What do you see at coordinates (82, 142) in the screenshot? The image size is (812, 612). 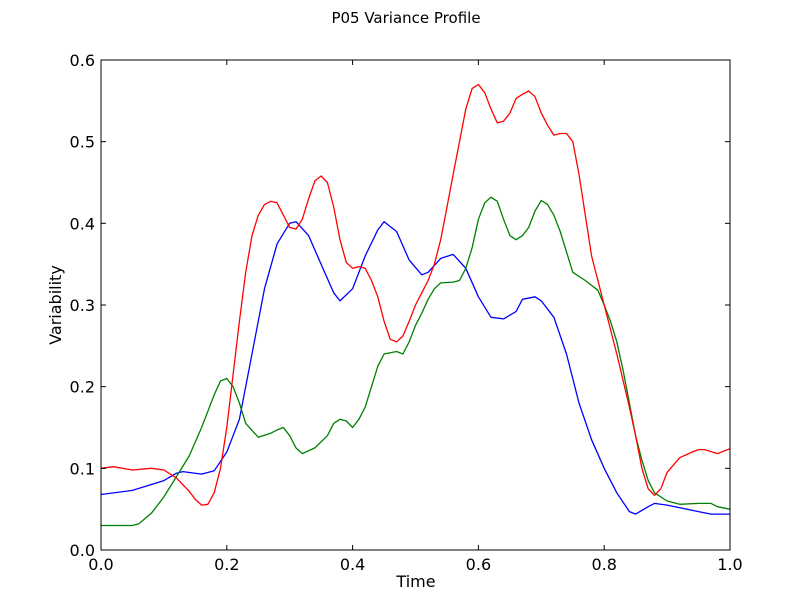 I see `y-tick-label: 0.5` at bounding box center [82, 142].